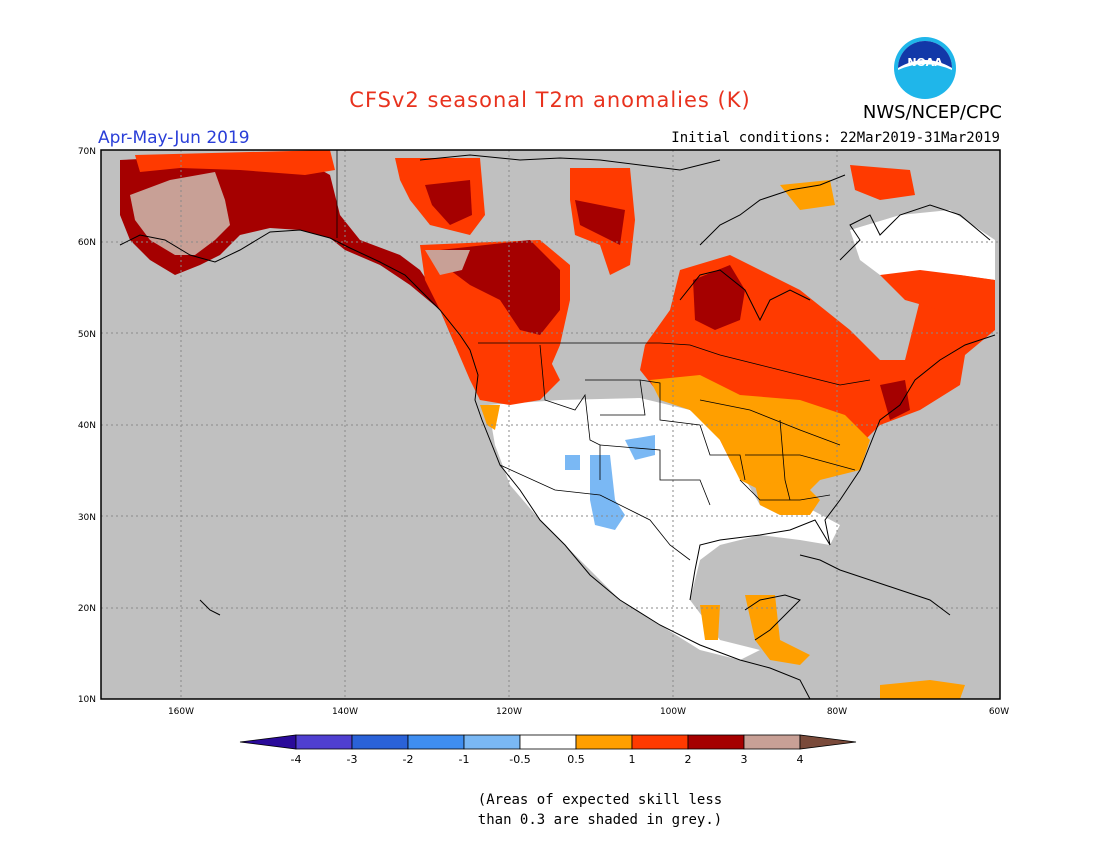 This screenshot has width=1100, height=850. Describe the element at coordinates (895, 400) in the screenshot. I see `anomaly-dark-red-new-england` at that location.